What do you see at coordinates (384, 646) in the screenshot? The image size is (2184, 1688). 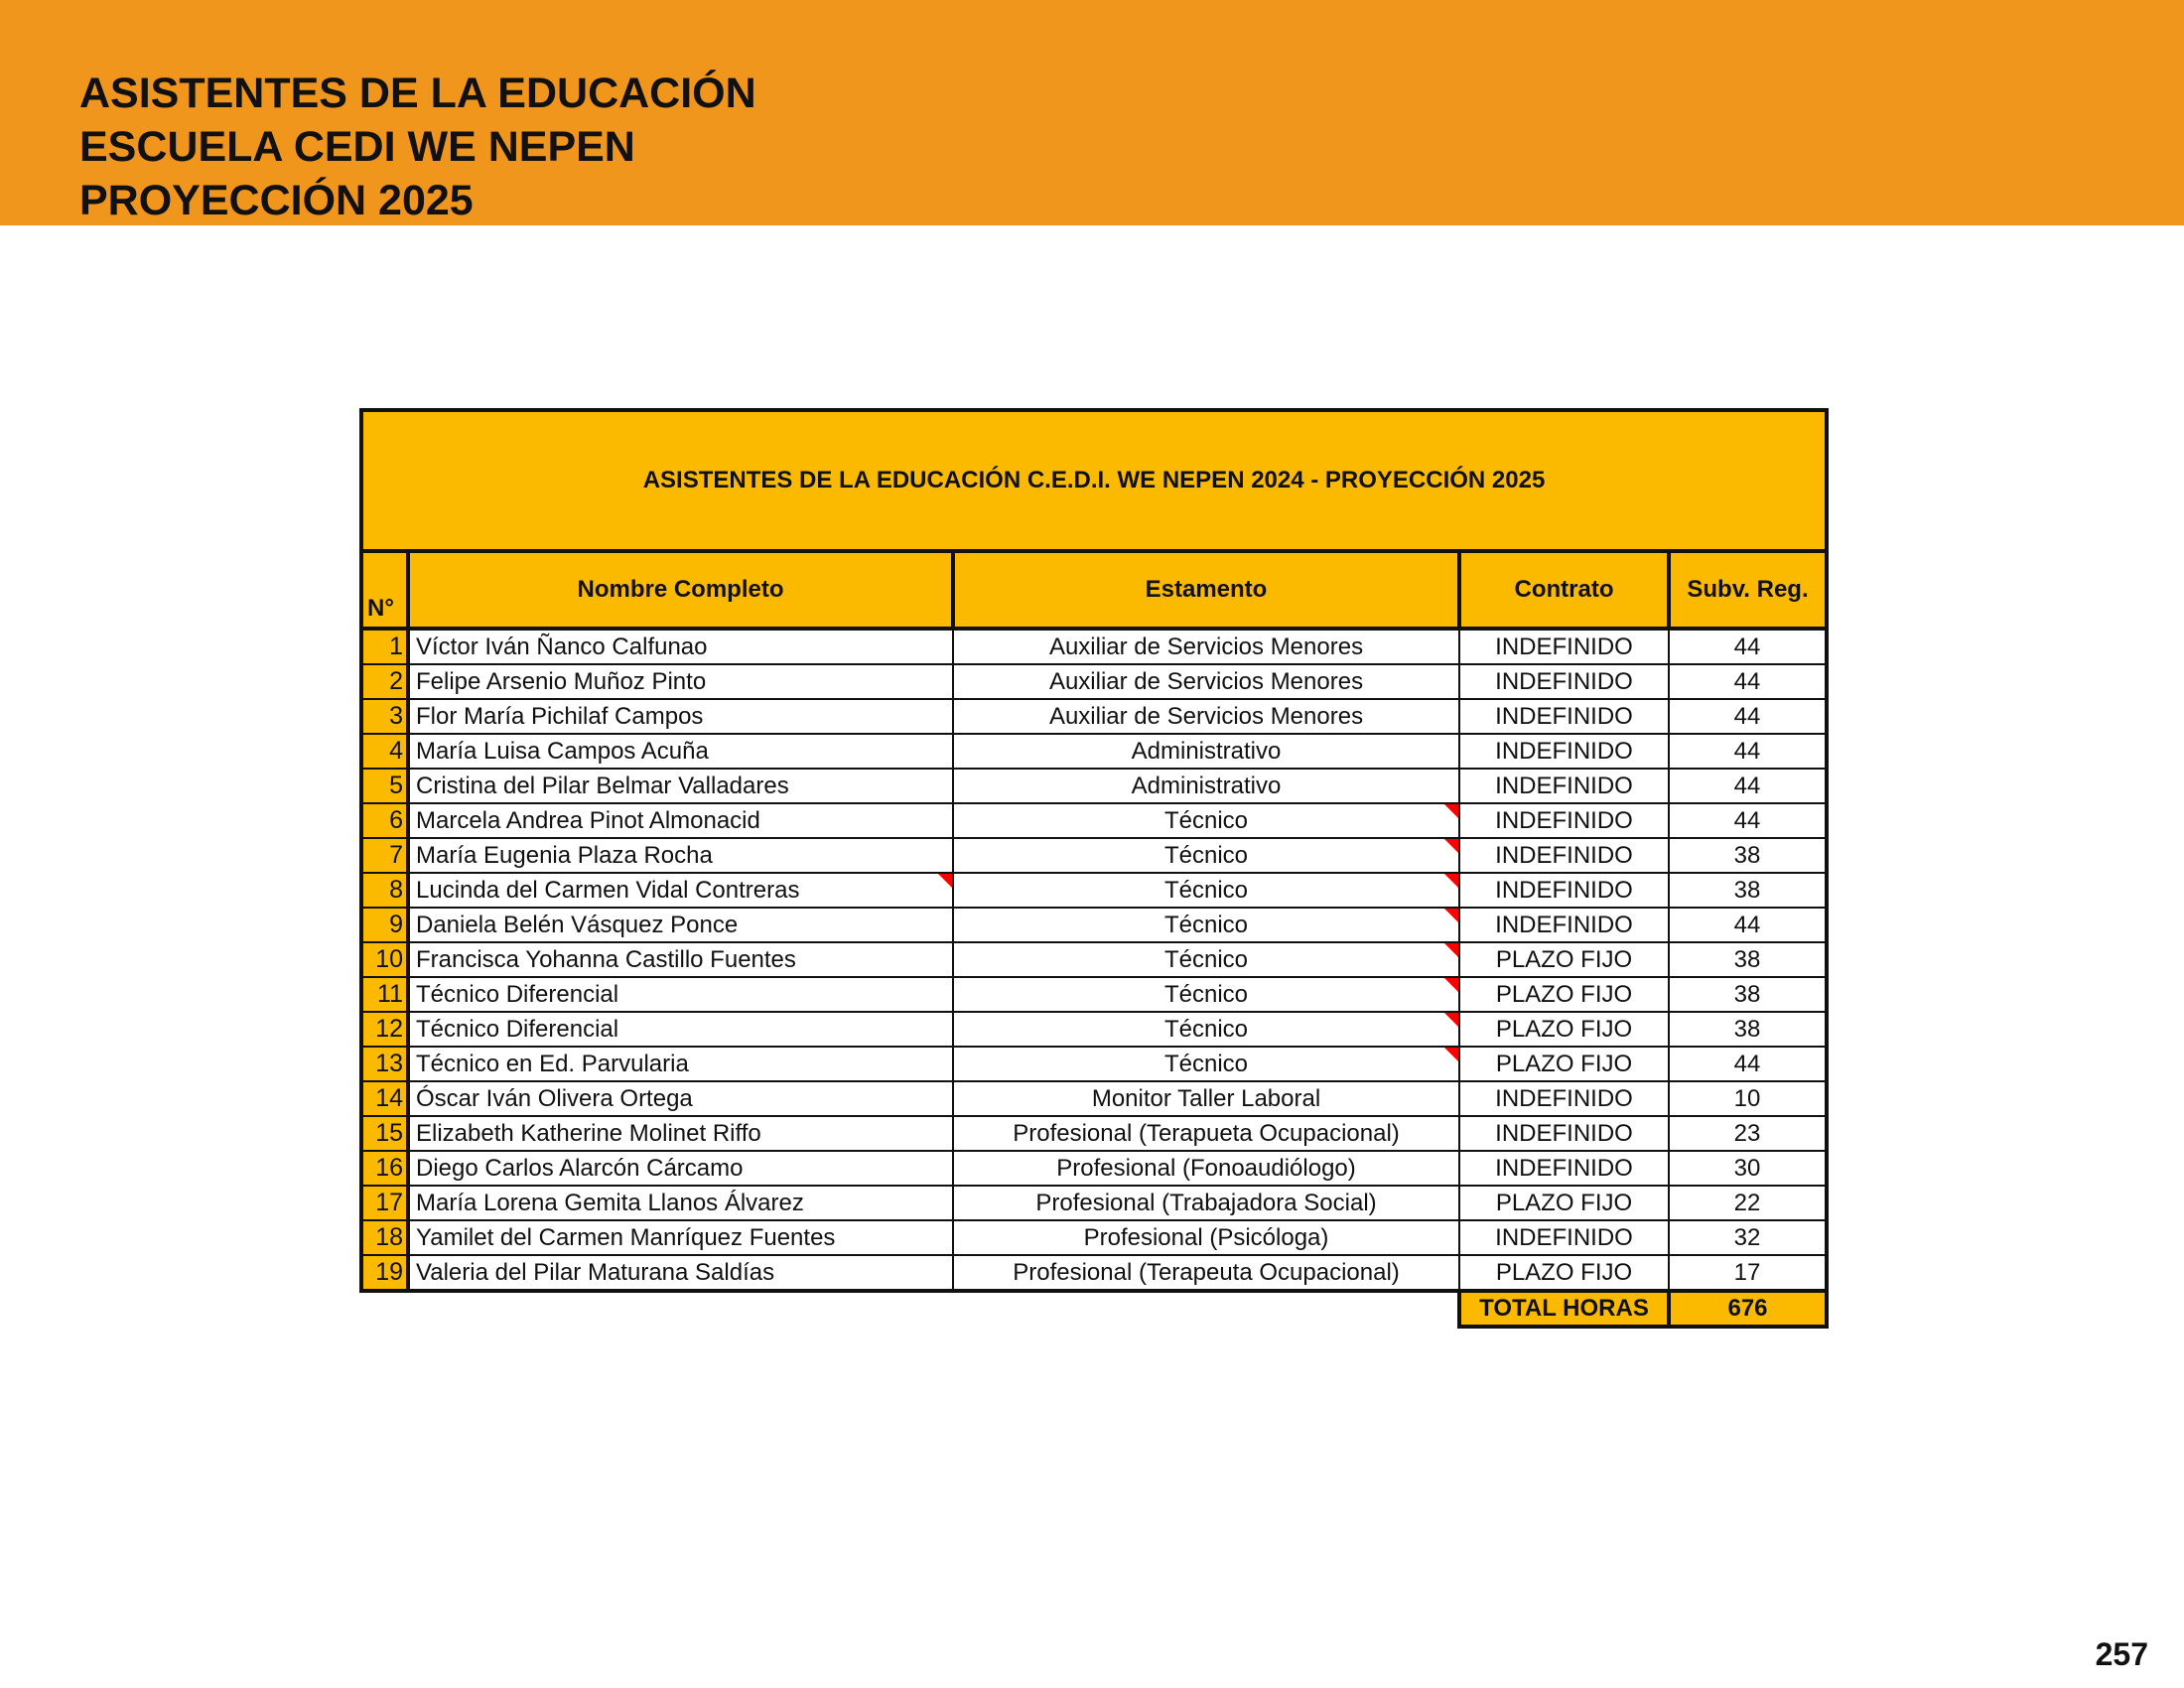 I see `row-number: 1` at bounding box center [384, 646].